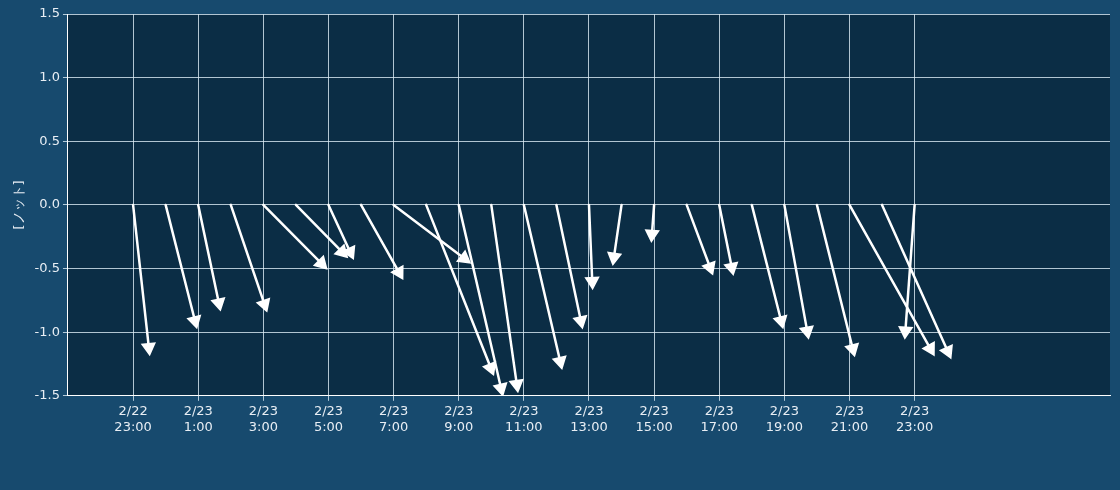 The height and width of the screenshot is (490, 1120). Describe the element at coordinates (524, 418) in the screenshot. I see `x-tick-label: 2/23 11:00` at that location.